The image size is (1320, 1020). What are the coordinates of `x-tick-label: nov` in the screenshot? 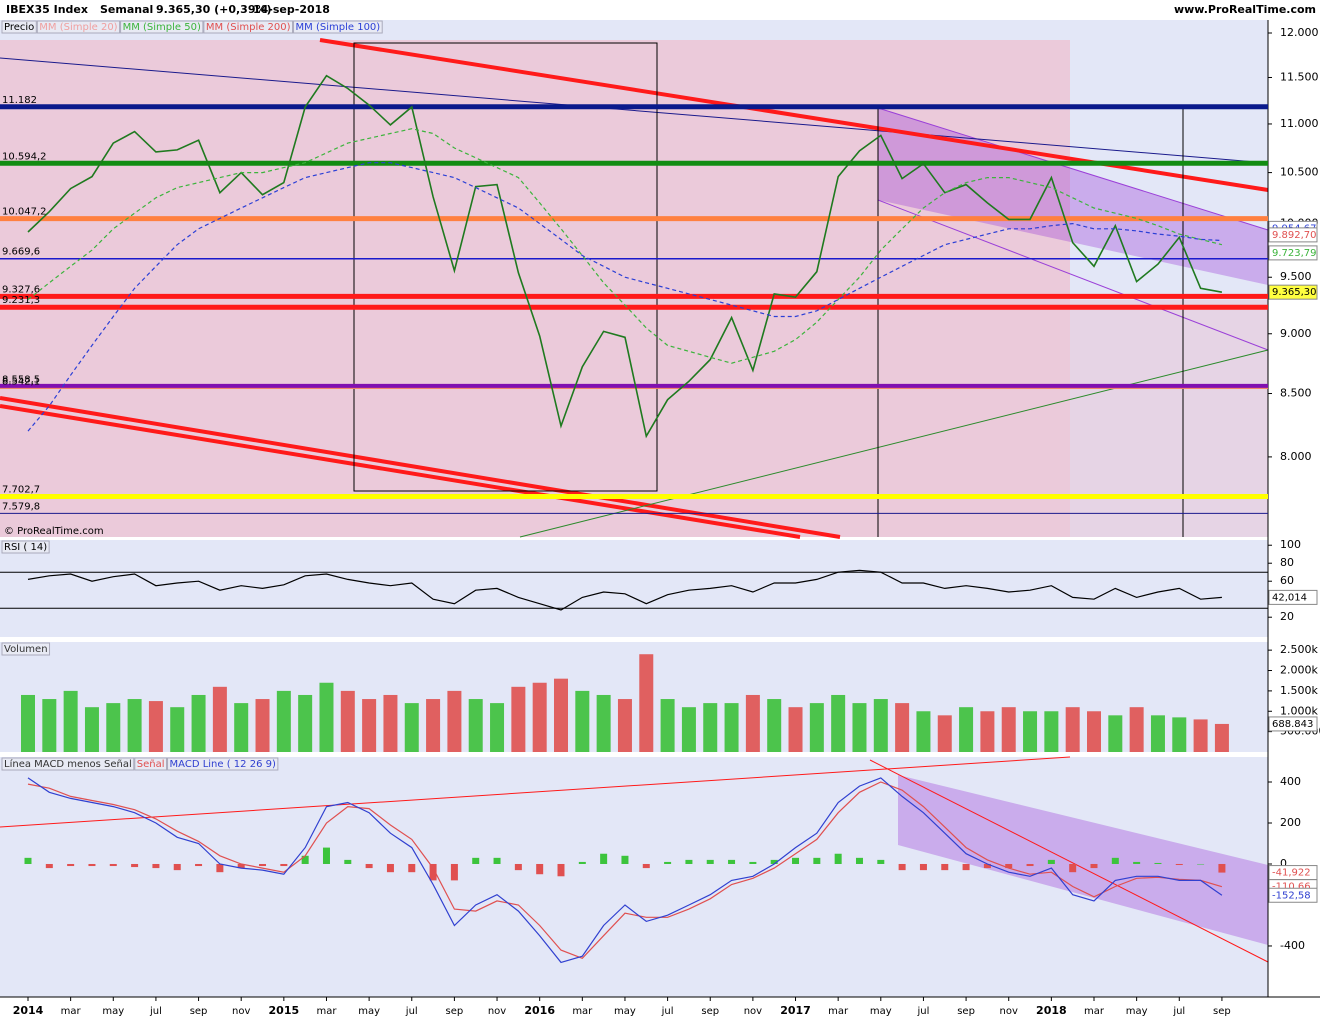 It's located at (497, 1011).